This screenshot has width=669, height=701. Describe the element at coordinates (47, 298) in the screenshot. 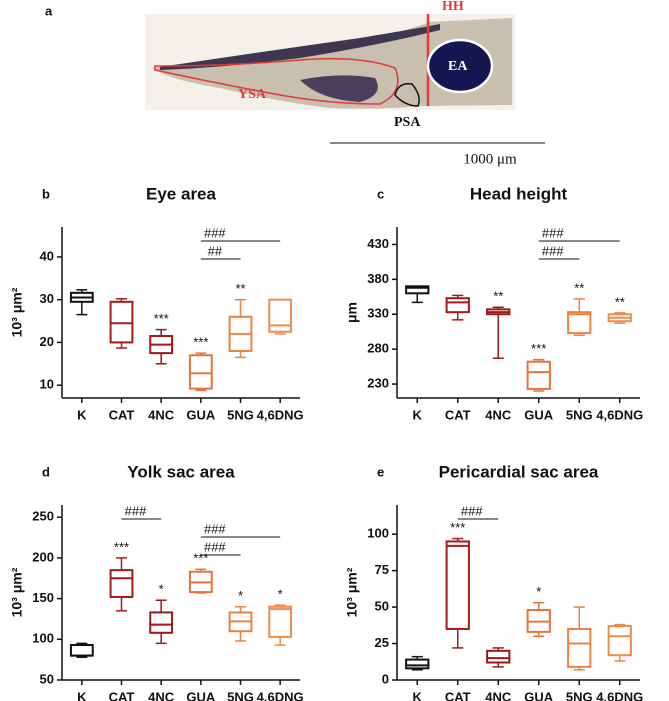

I see `y-tick-label: 30` at that location.